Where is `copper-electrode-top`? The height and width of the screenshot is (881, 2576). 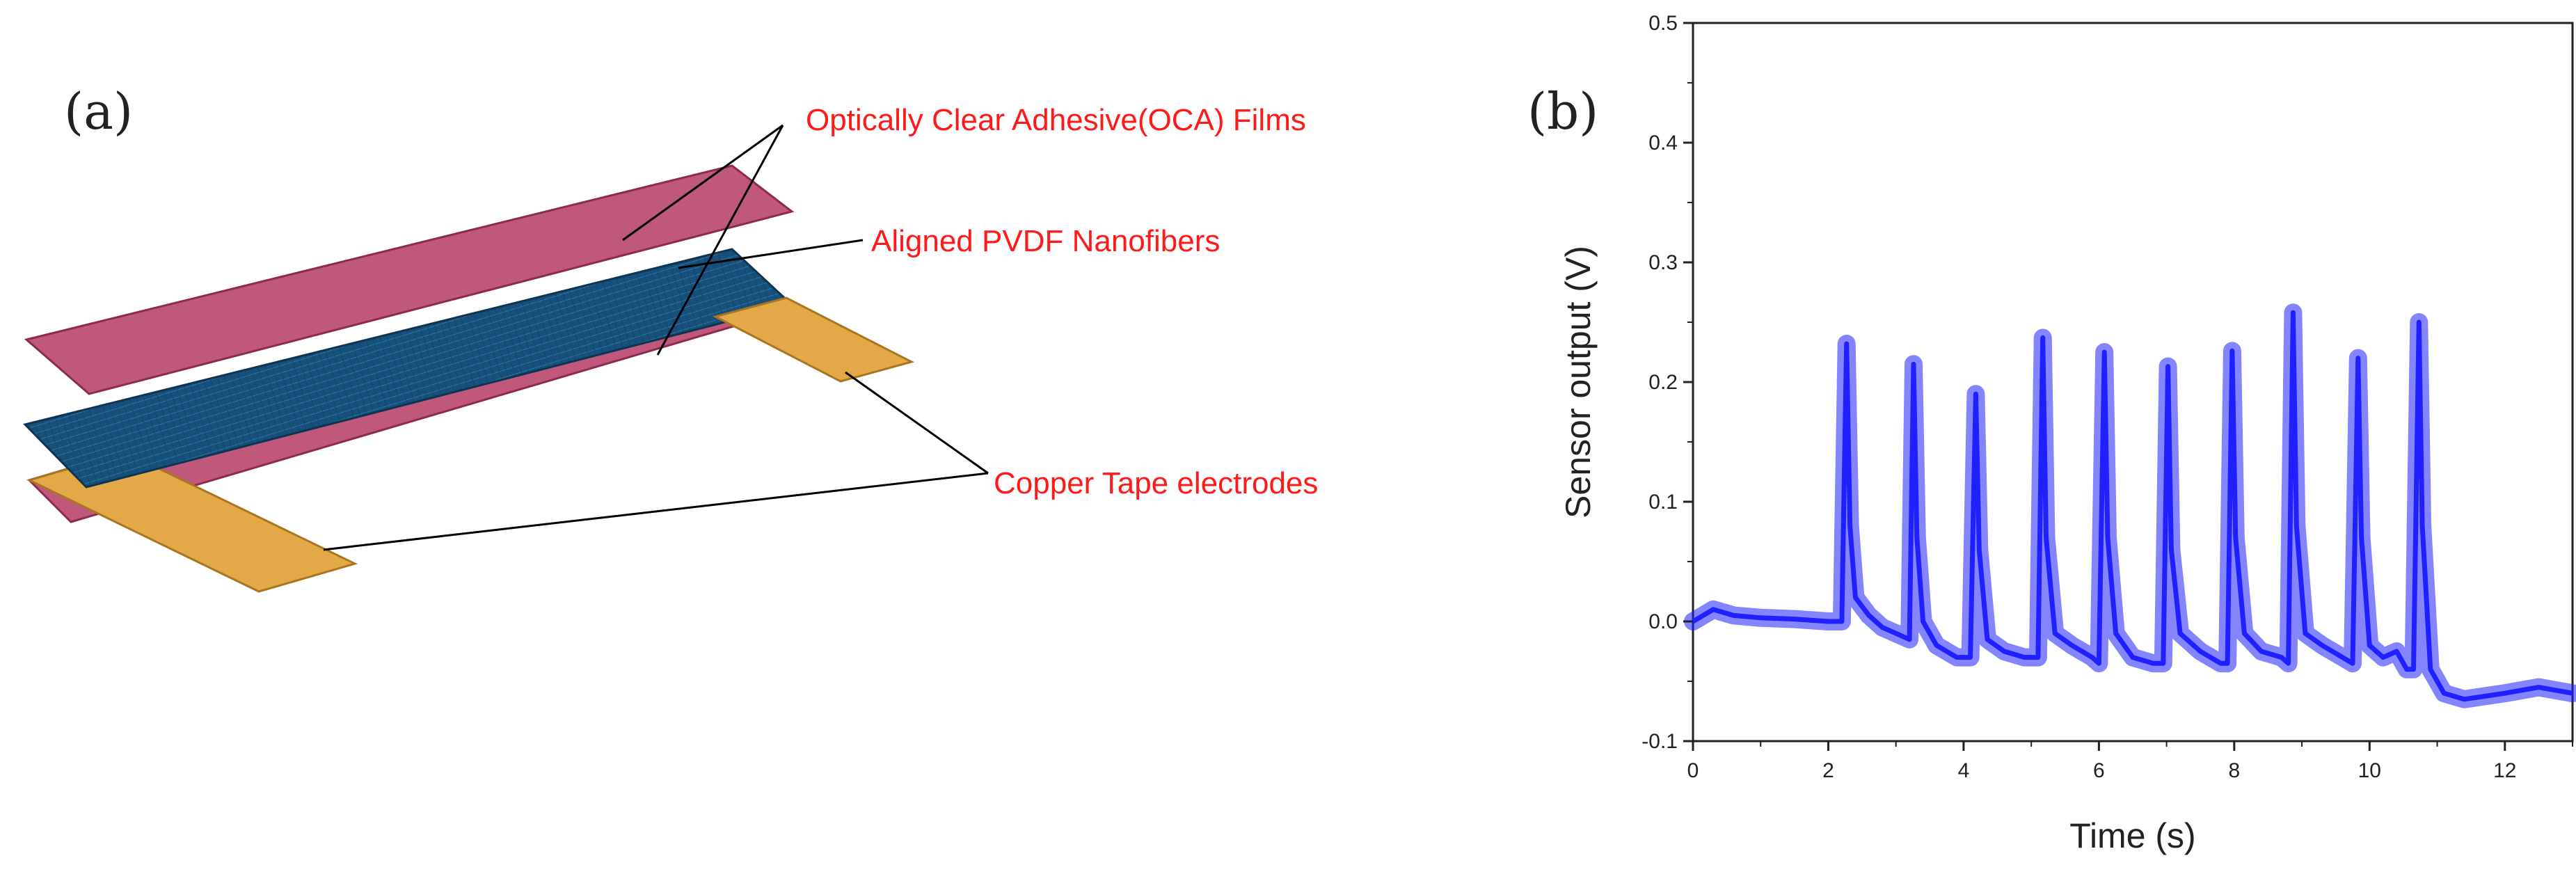
copper-electrode-top is located at coordinates (813, 339).